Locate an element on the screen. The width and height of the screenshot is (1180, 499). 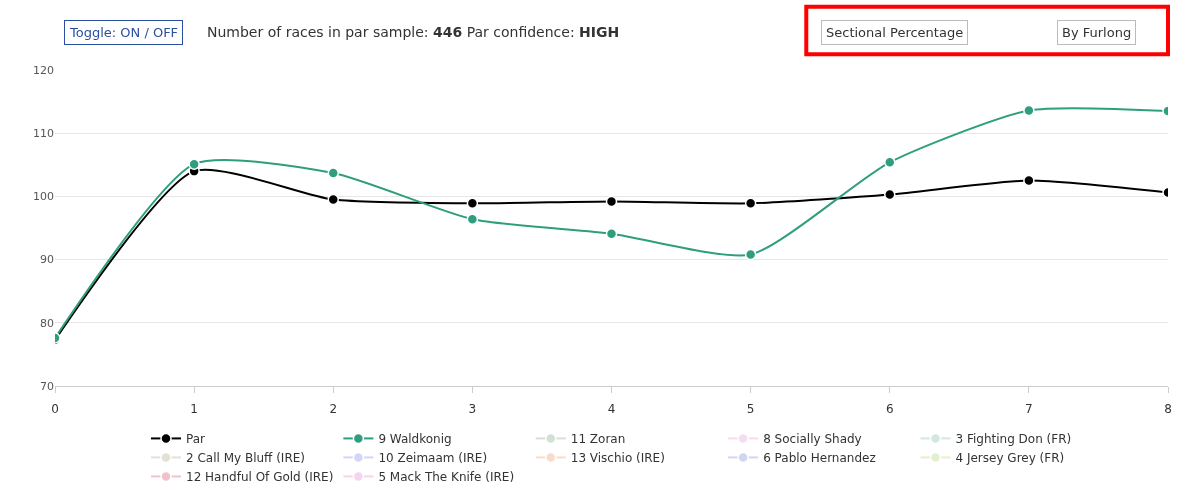
x-tick-label: 3 is located at coordinates (472, 409).